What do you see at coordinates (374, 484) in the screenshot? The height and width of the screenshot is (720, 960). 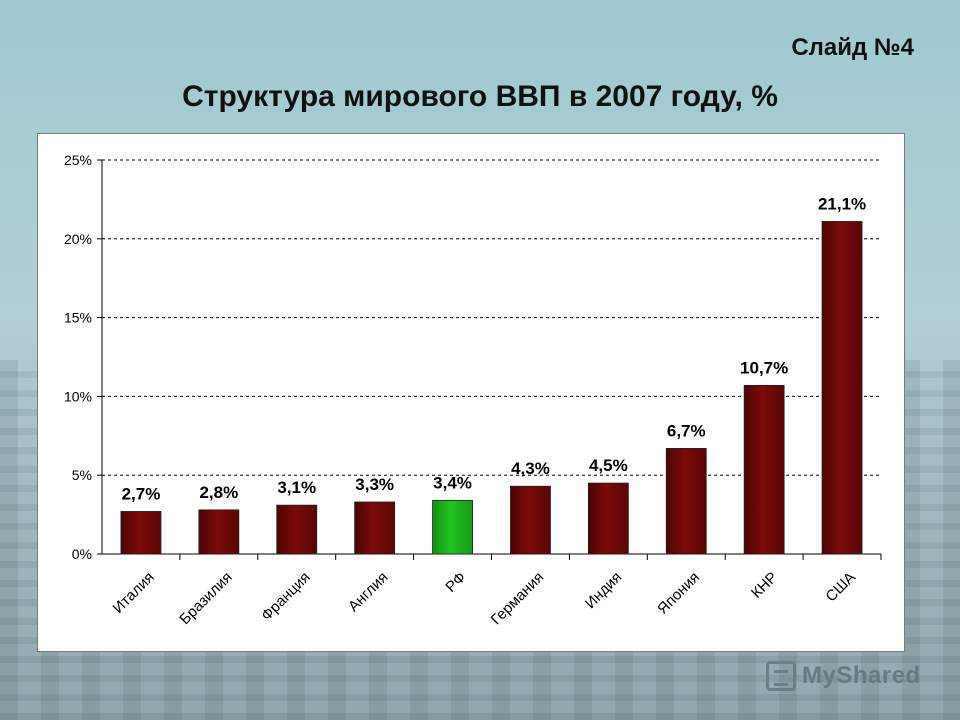 I see `data-label: 3,3%` at bounding box center [374, 484].